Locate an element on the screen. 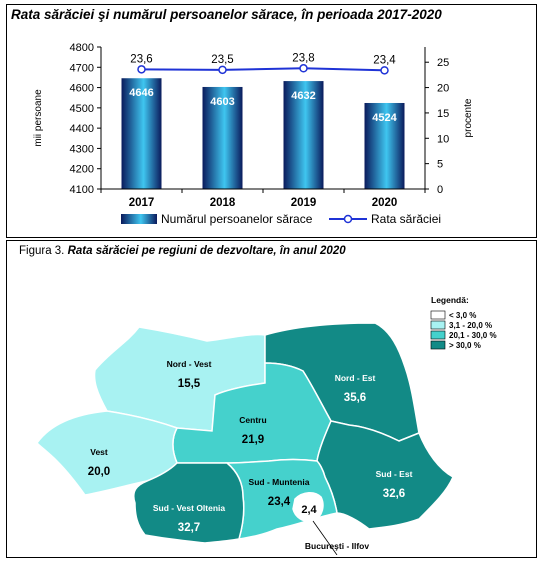 Image resolution: width=545 pixels, height=563 pixels. y-tick-label-4700: 4700 is located at coordinates (82, 68).